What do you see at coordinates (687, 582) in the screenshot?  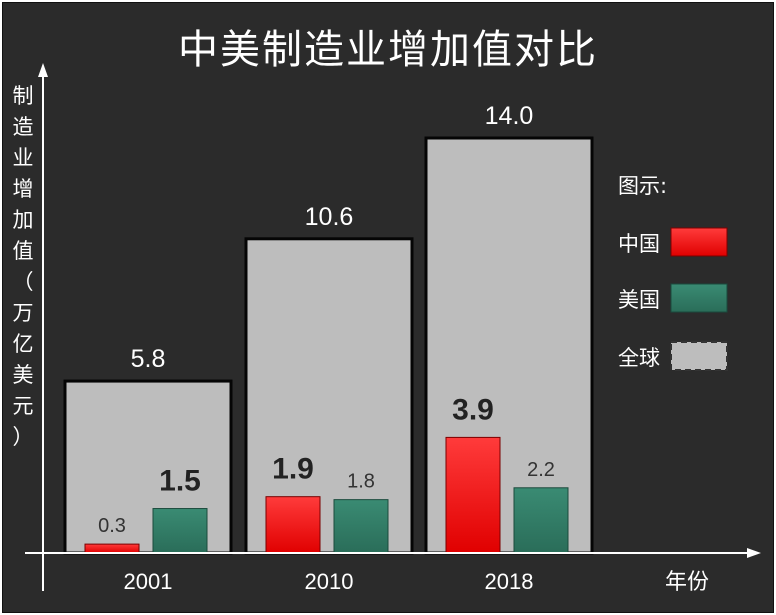 I see `x-axis-title: 年份` at bounding box center [687, 582].